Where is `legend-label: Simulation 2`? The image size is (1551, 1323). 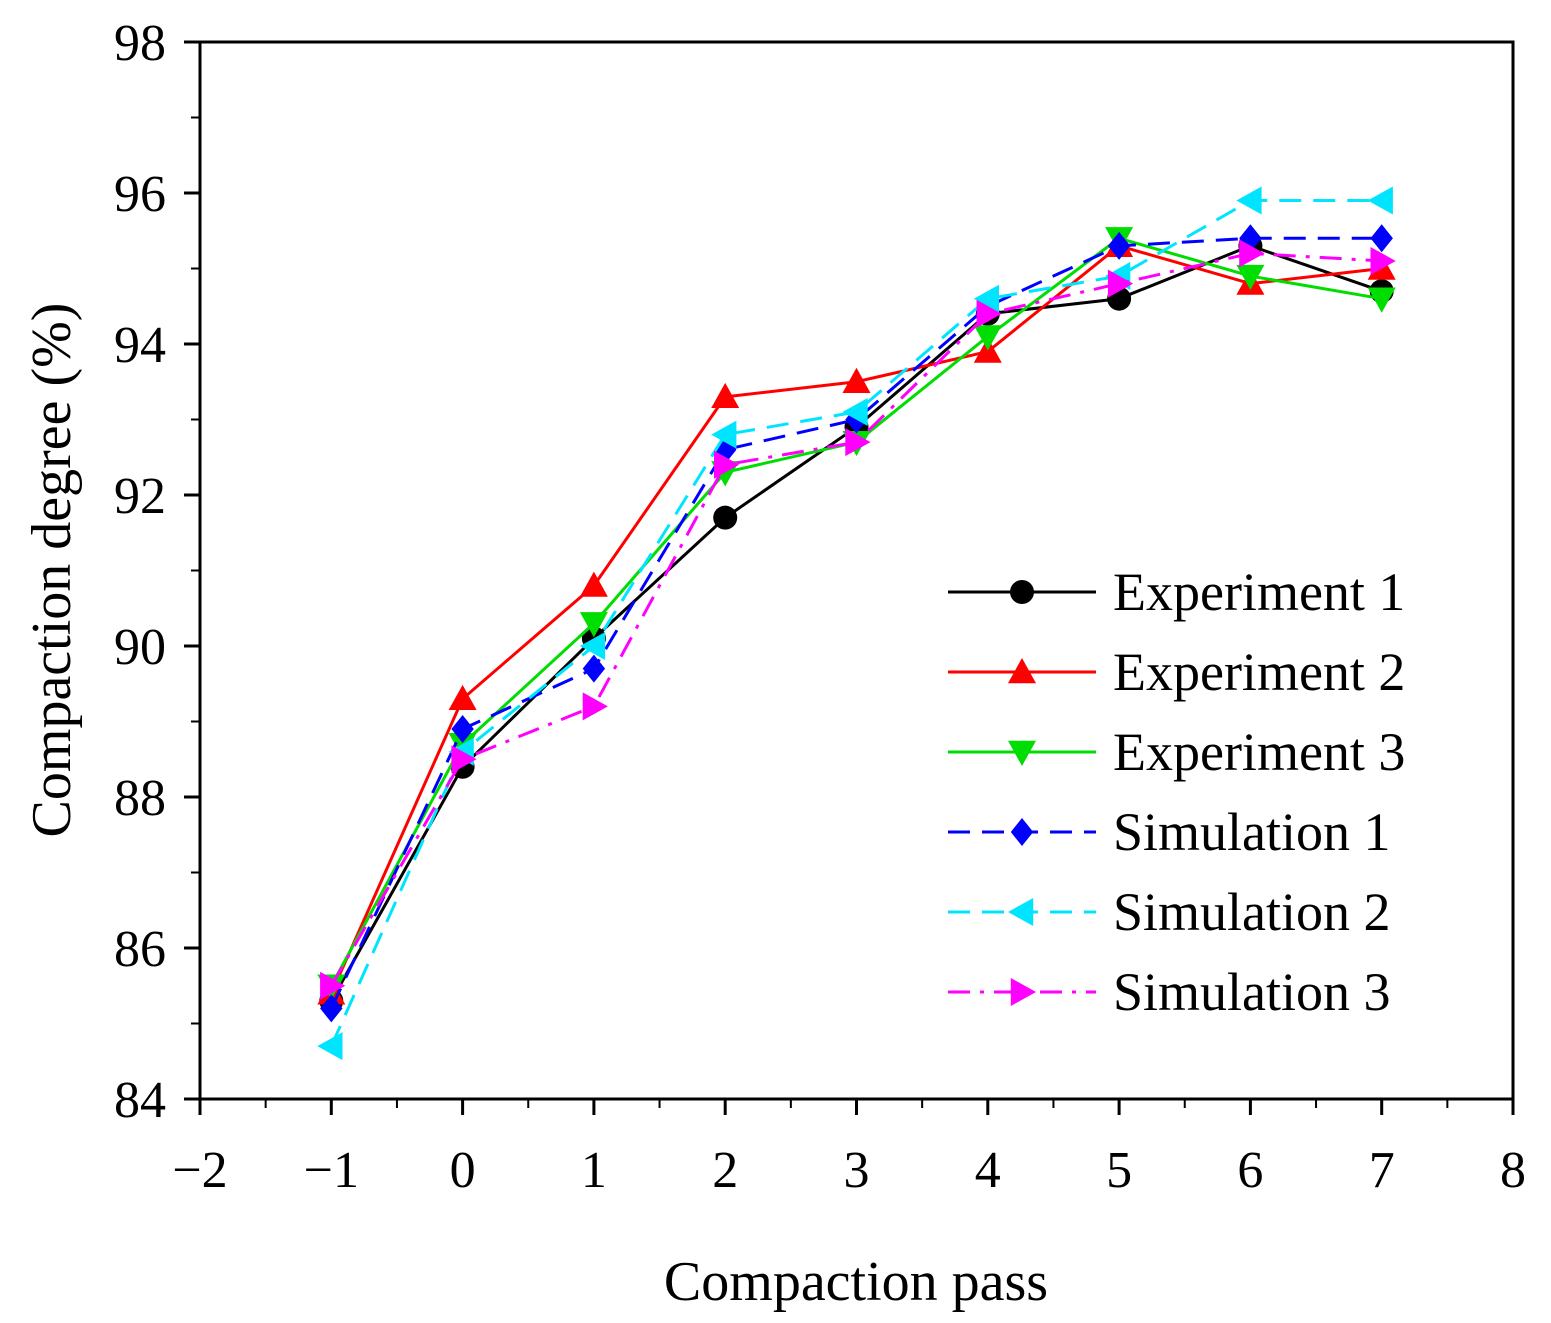
legend-label: Simulation 2 is located at coordinates (1252, 912).